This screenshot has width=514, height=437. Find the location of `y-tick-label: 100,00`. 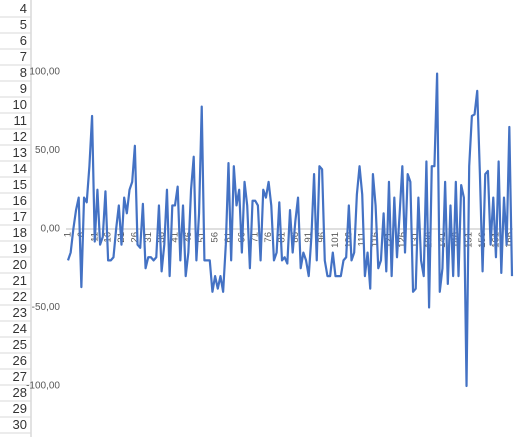

y-tick-label: 100,00 is located at coordinates (44, 72).